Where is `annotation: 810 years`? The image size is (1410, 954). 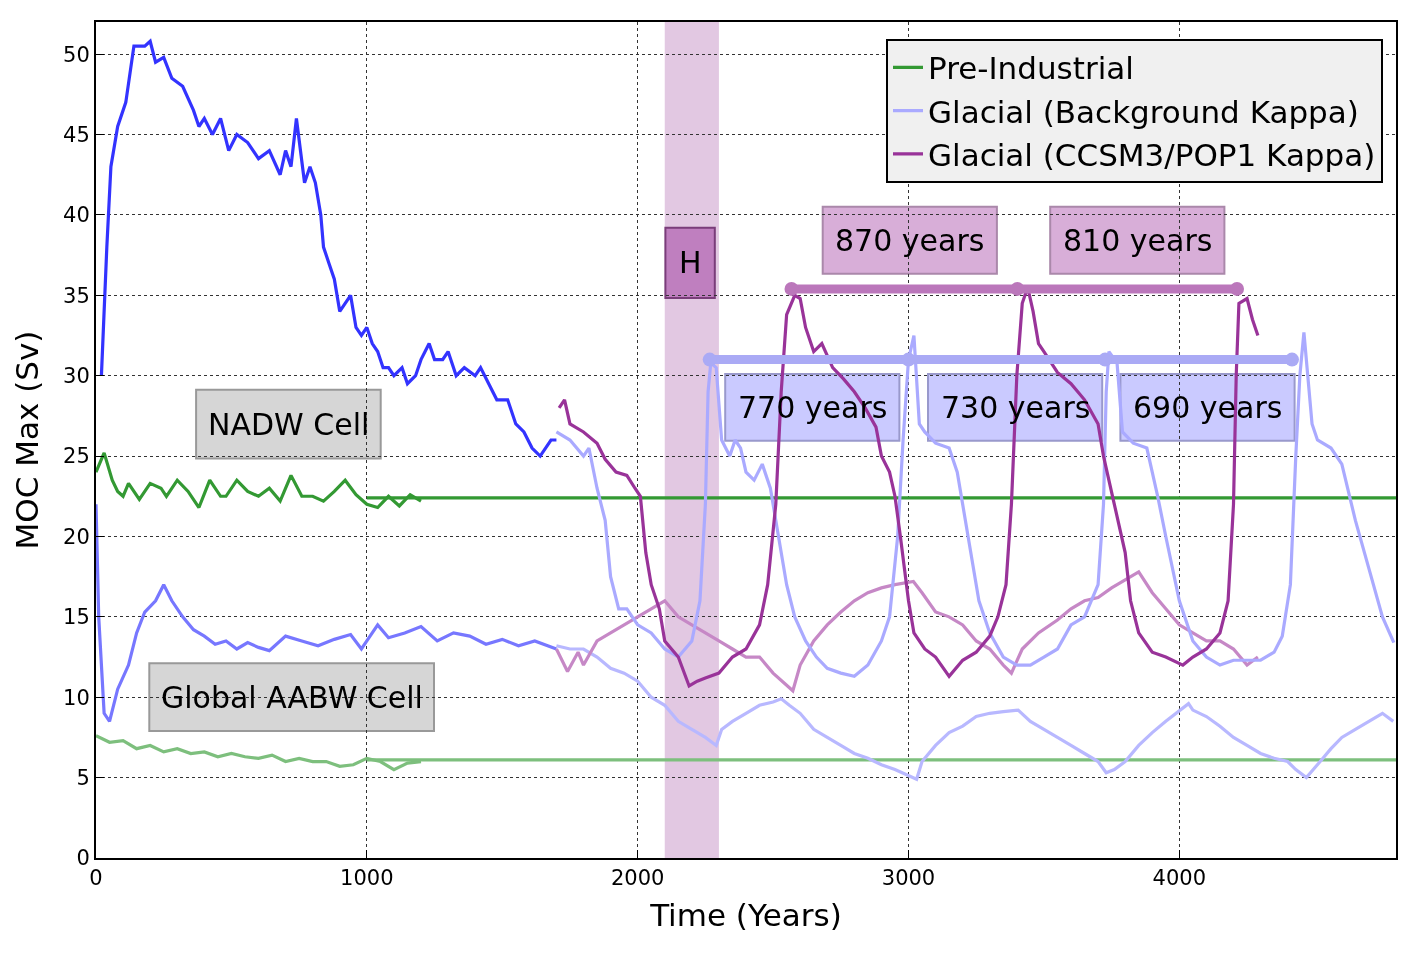
annotation: 810 years is located at coordinates (1138, 240).